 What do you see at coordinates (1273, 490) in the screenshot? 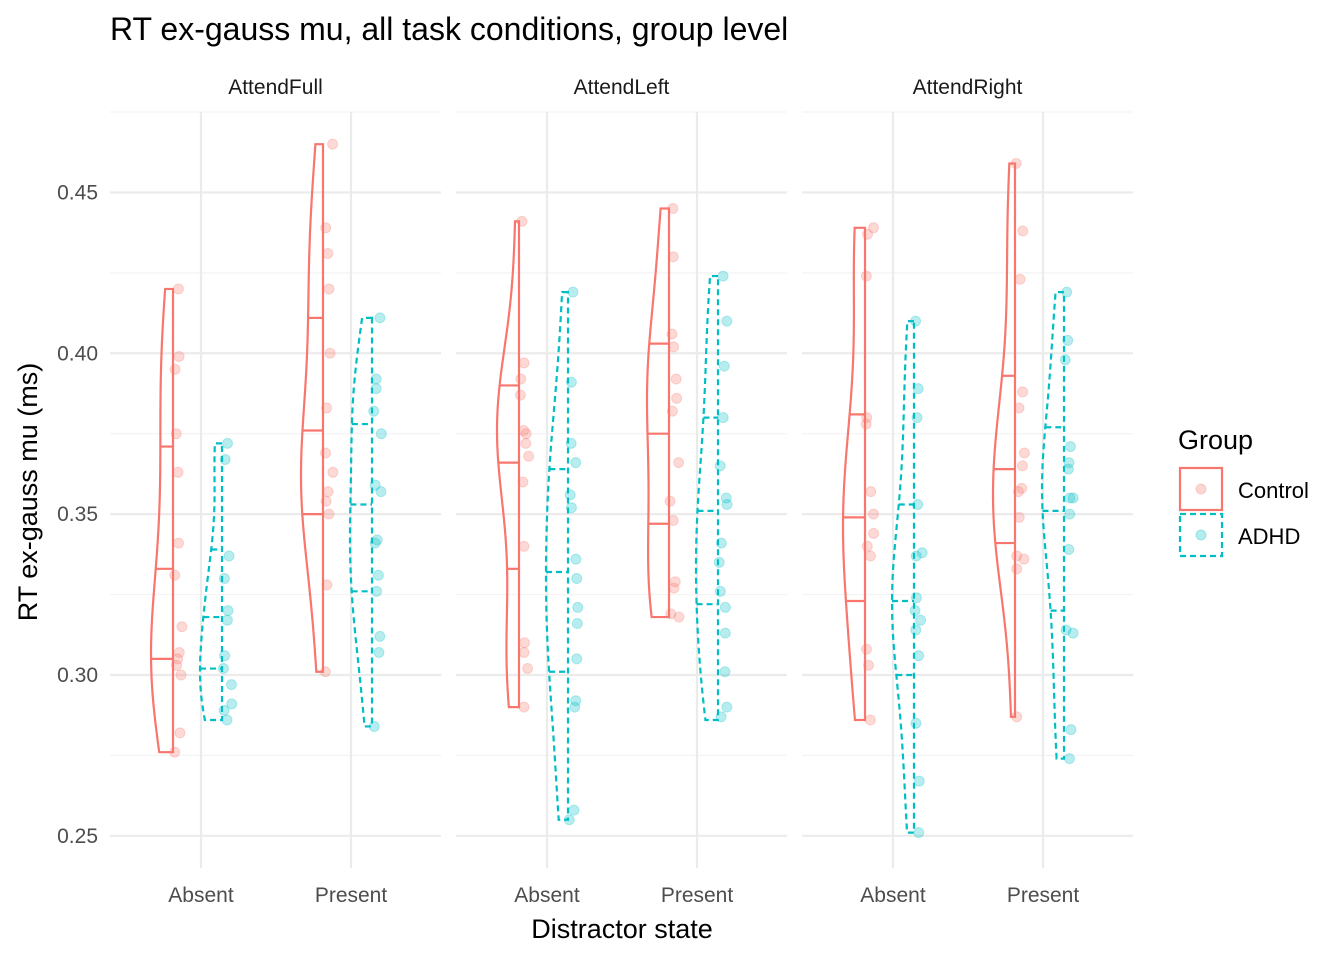
I see `legend-label-control: Control` at bounding box center [1273, 490].